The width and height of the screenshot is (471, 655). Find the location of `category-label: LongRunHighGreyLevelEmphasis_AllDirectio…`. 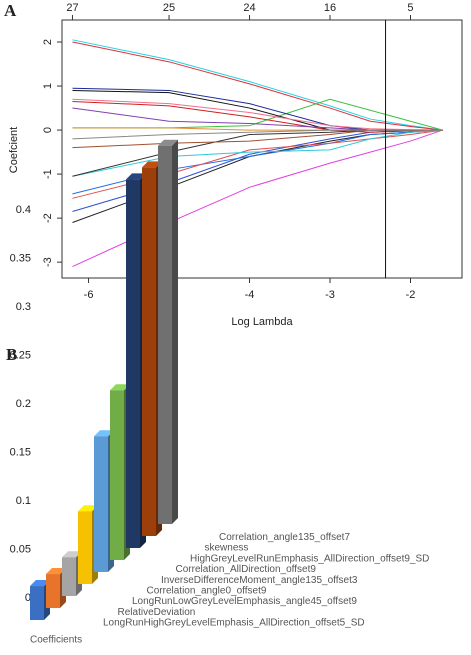

category-label: LongRunHighGreyLevelEmphasis_AllDirectio… is located at coordinates (234, 623).